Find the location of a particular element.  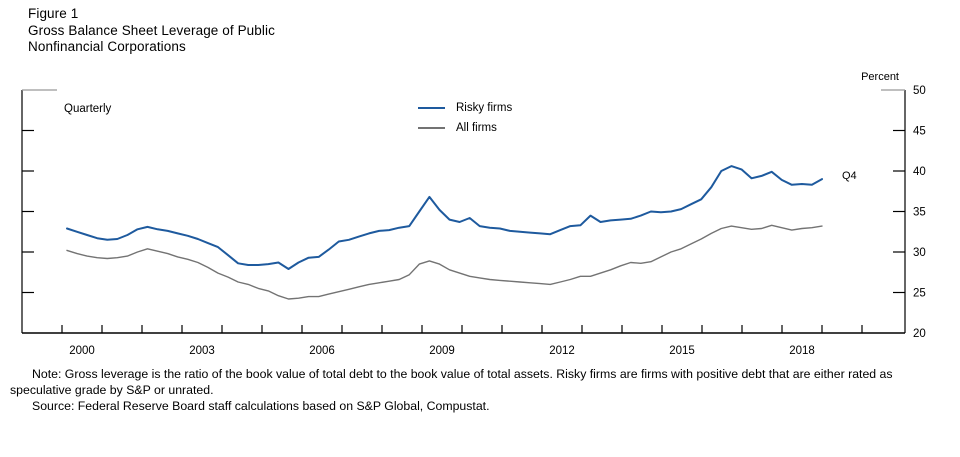

last-observation-label: Q4 is located at coordinates (849, 176).